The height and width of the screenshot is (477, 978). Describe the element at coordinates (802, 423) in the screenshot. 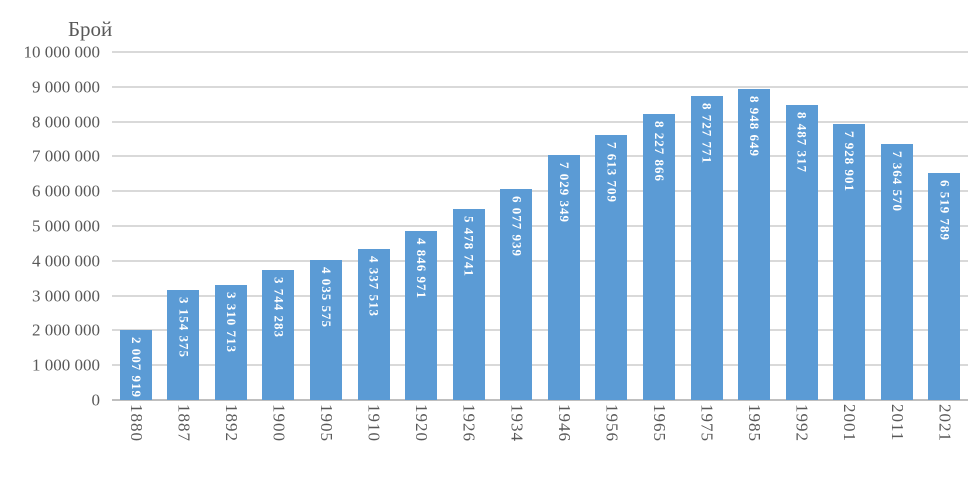

I see `x-tick-label: 1992` at that location.